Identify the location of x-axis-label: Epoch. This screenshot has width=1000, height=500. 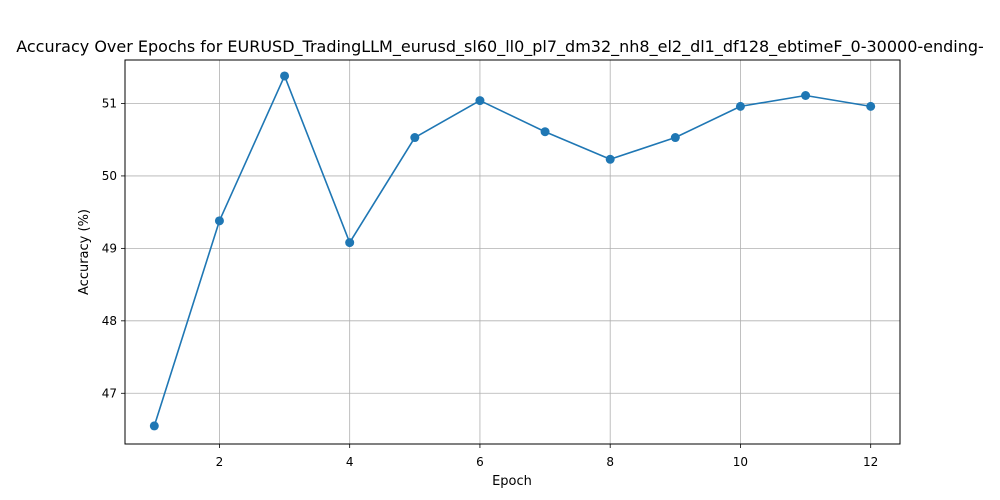
(512, 481).